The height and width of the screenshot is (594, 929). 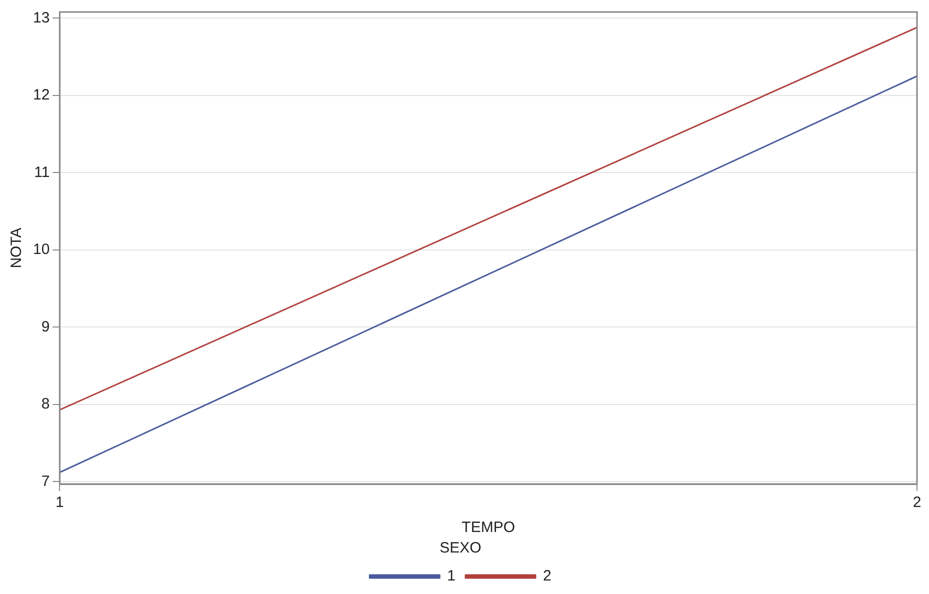 I want to click on legend-label: 1, so click(x=451, y=576).